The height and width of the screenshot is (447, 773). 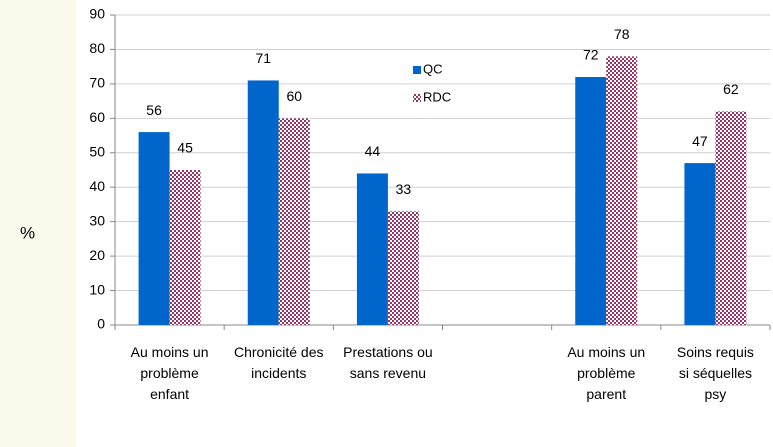 What do you see at coordinates (97, 117) in the screenshot?
I see `y-tick-label: 60` at bounding box center [97, 117].